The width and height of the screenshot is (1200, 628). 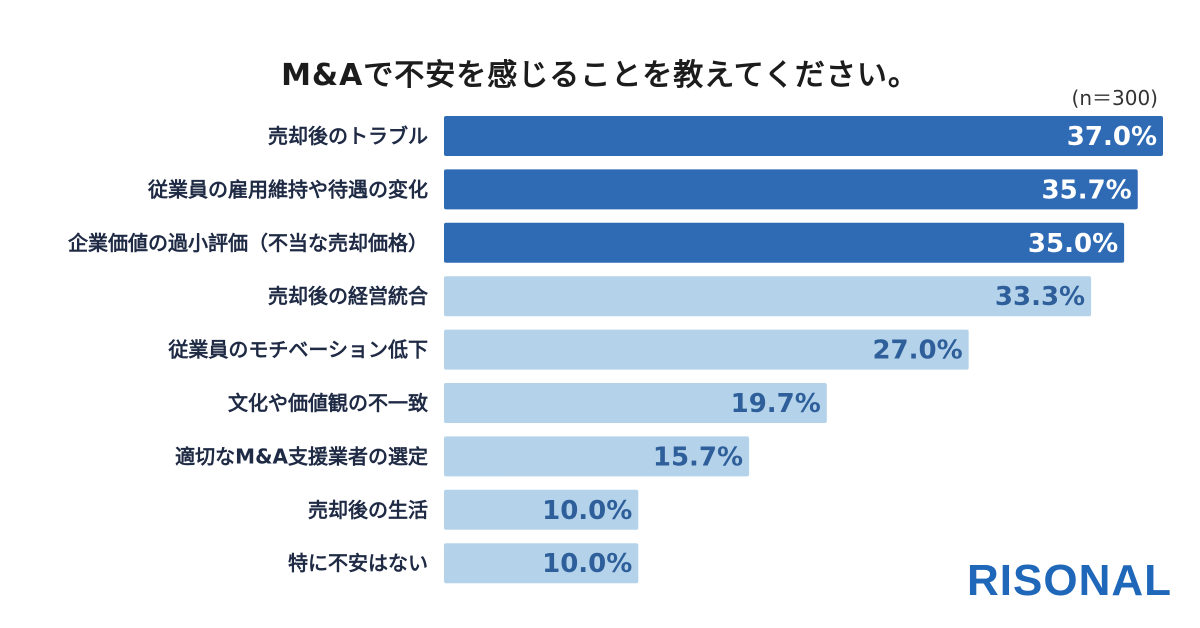 What do you see at coordinates (301, 456) in the screenshot?
I see `category-label: 適切なM&A支援業者の選定` at bounding box center [301, 456].